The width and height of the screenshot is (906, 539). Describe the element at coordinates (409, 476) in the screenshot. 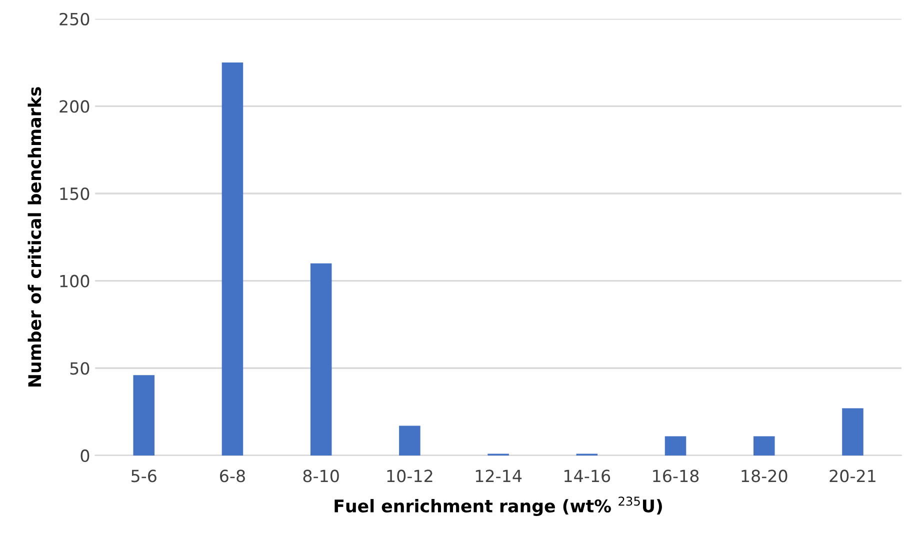

I see `x-tick-label: 10-12` at that location.